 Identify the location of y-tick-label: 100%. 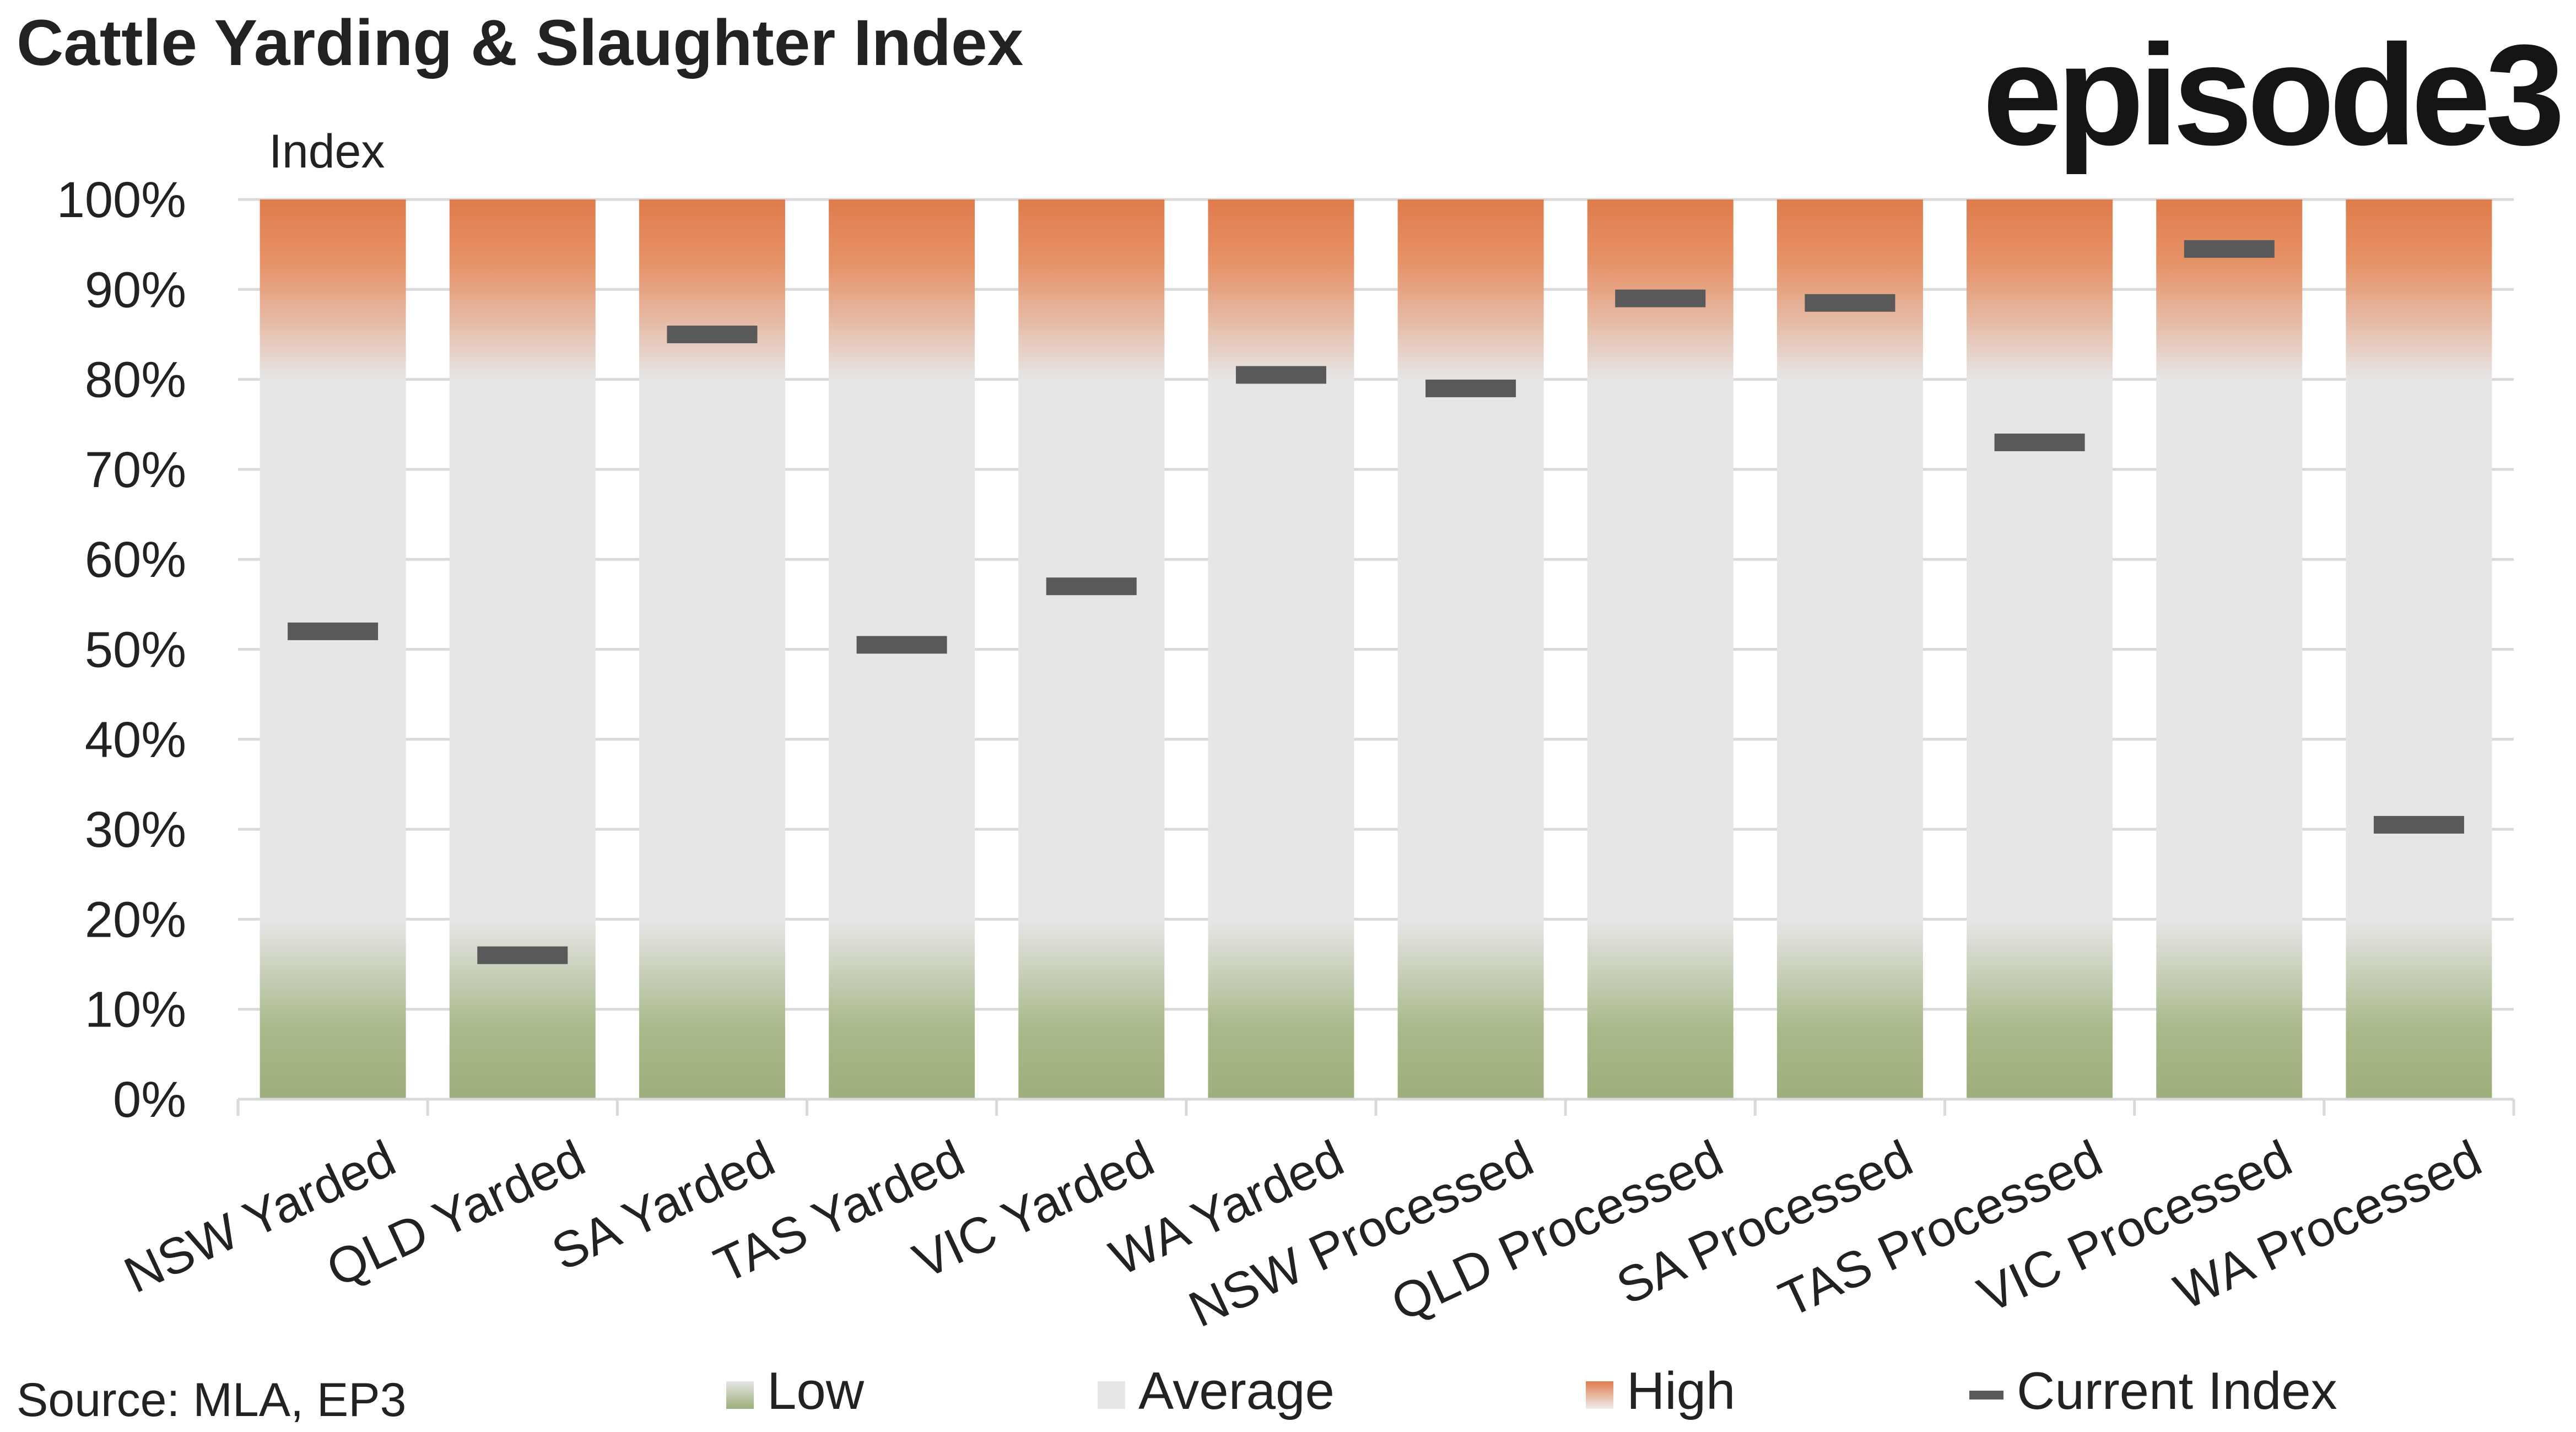
(121, 200).